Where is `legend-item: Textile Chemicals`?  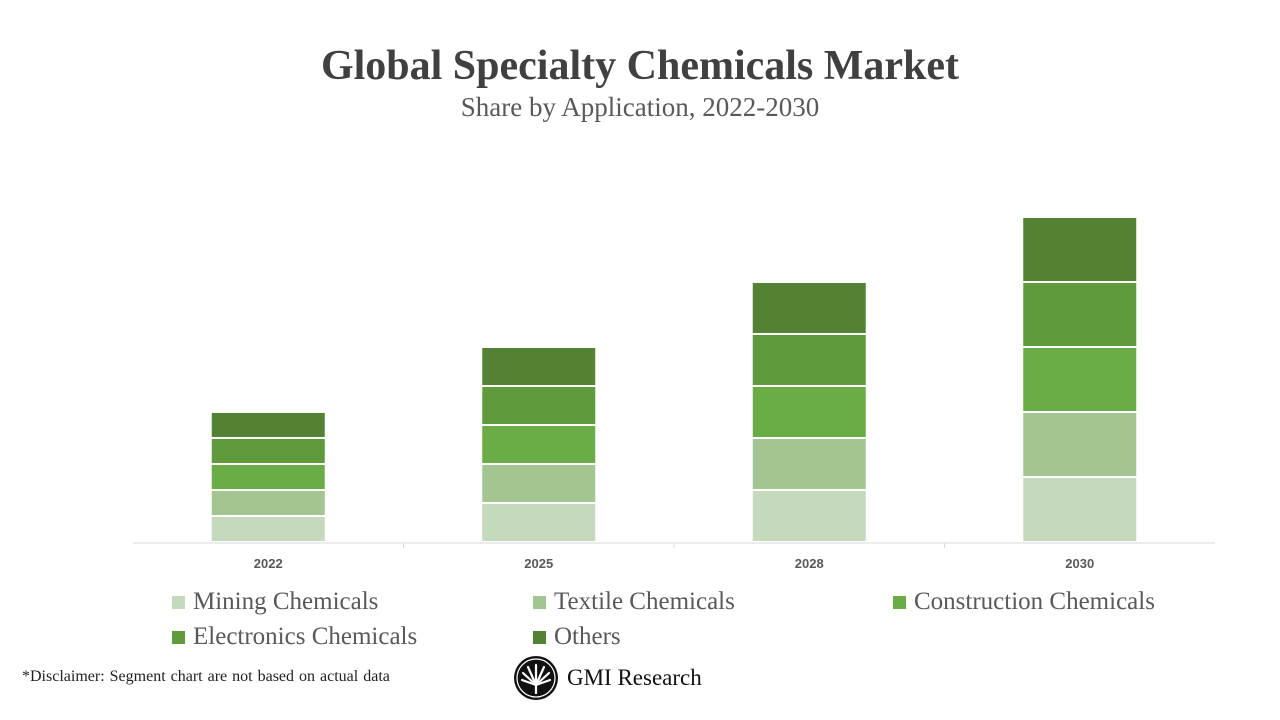 legend-item: Textile Chemicals is located at coordinates (634, 602).